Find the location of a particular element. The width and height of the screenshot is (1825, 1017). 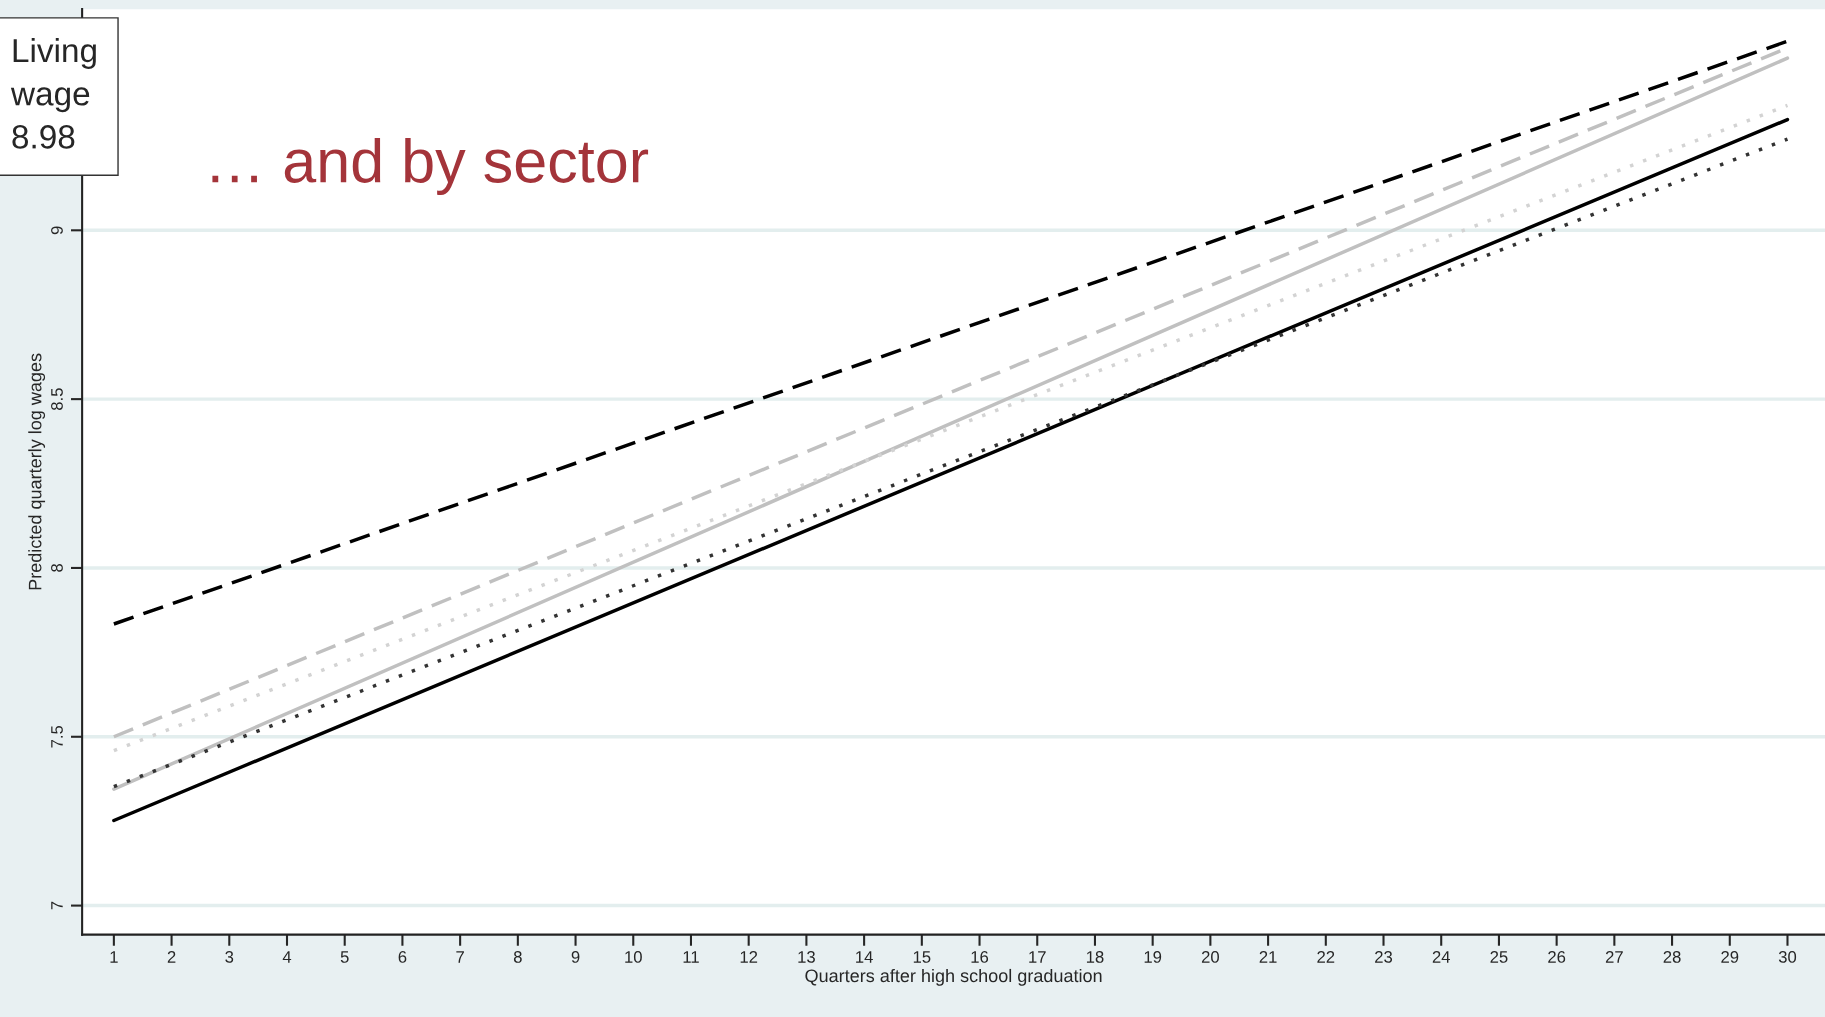

x-tick-label: 9 is located at coordinates (575, 957).